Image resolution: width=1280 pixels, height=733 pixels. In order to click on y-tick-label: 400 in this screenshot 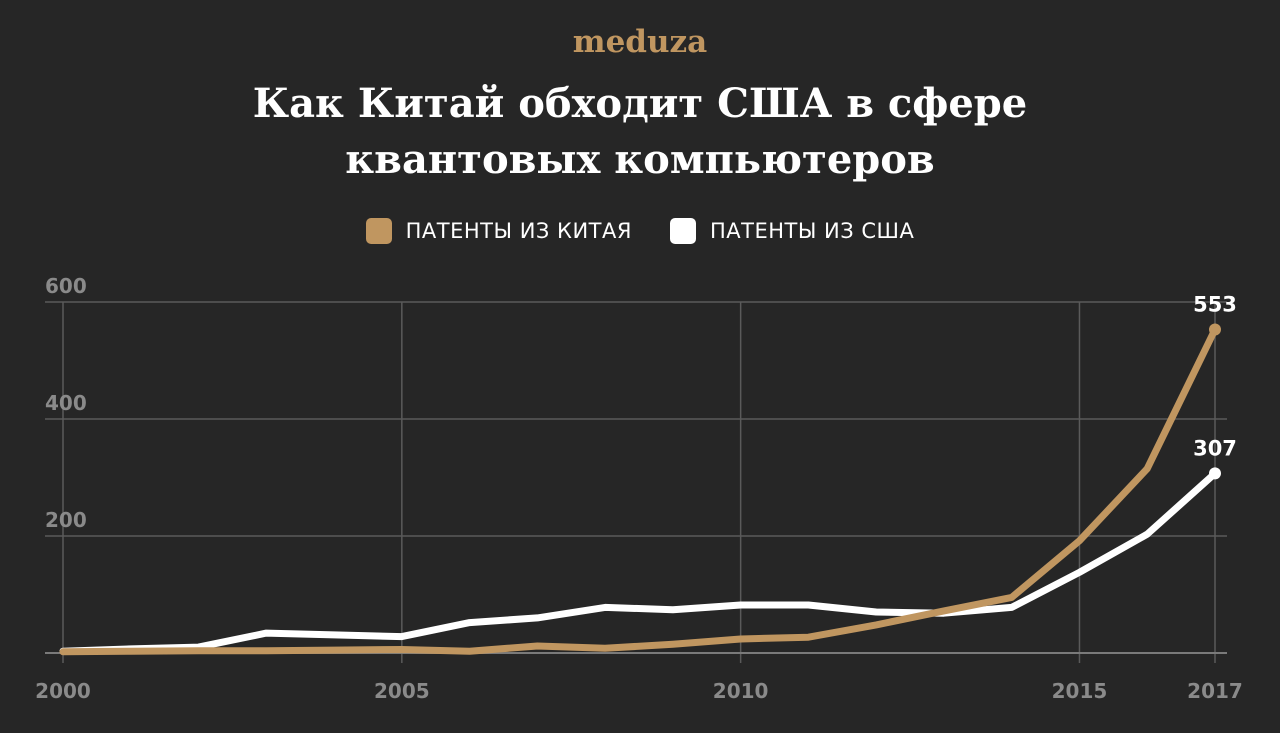, I will do `click(66, 403)`.